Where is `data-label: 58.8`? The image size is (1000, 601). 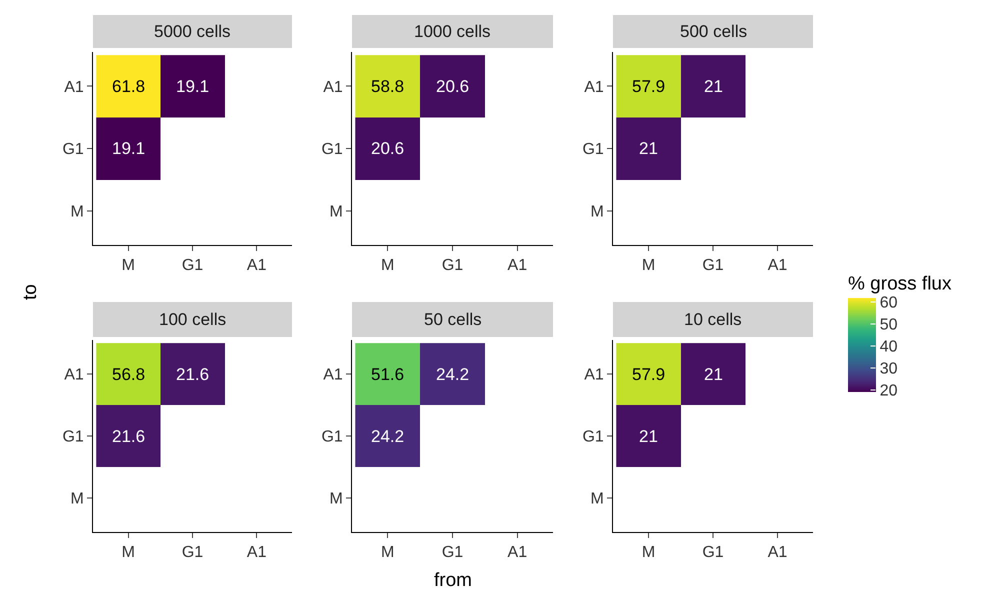
data-label: 58.8 is located at coordinates (387, 86).